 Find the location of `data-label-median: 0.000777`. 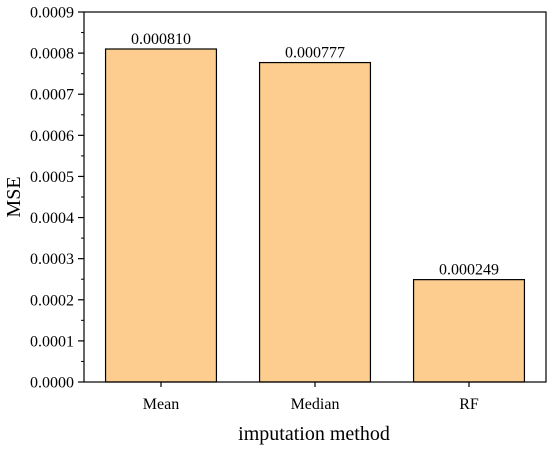

data-label-median: 0.000777 is located at coordinates (315, 53).